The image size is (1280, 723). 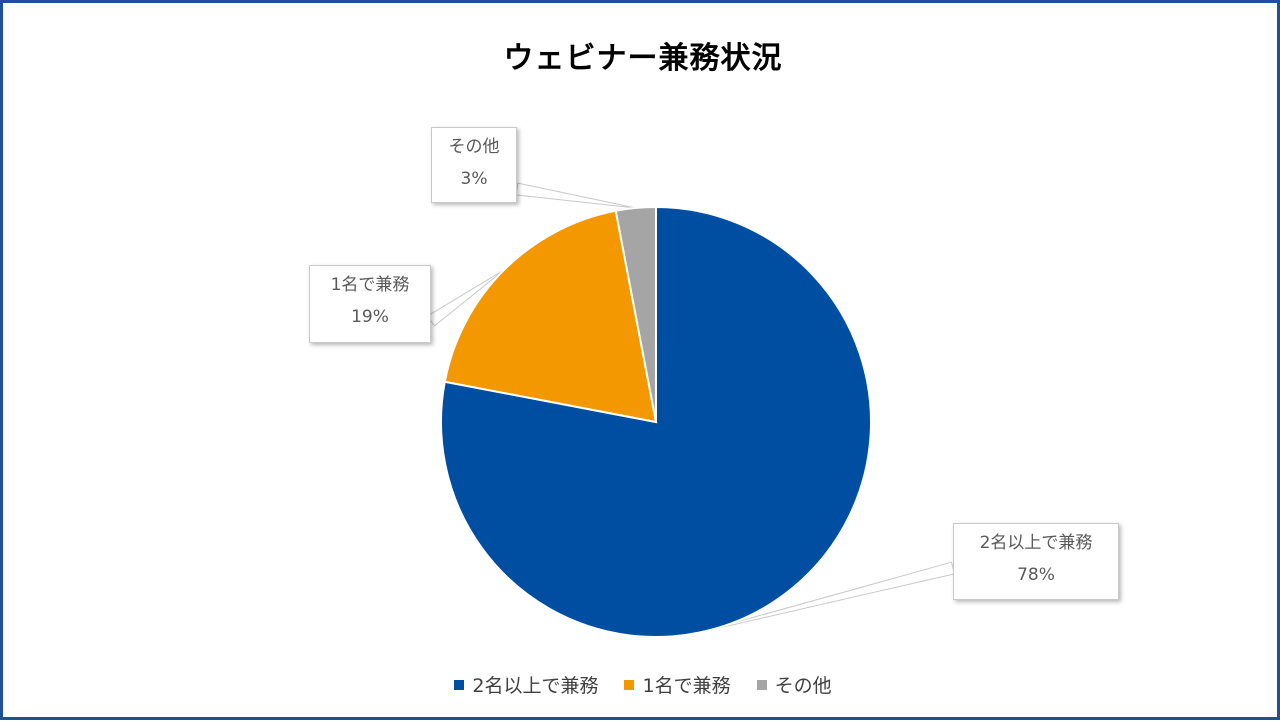 What do you see at coordinates (1036, 575) in the screenshot?
I see `data-label-2plus-value: 78%` at bounding box center [1036, 575].